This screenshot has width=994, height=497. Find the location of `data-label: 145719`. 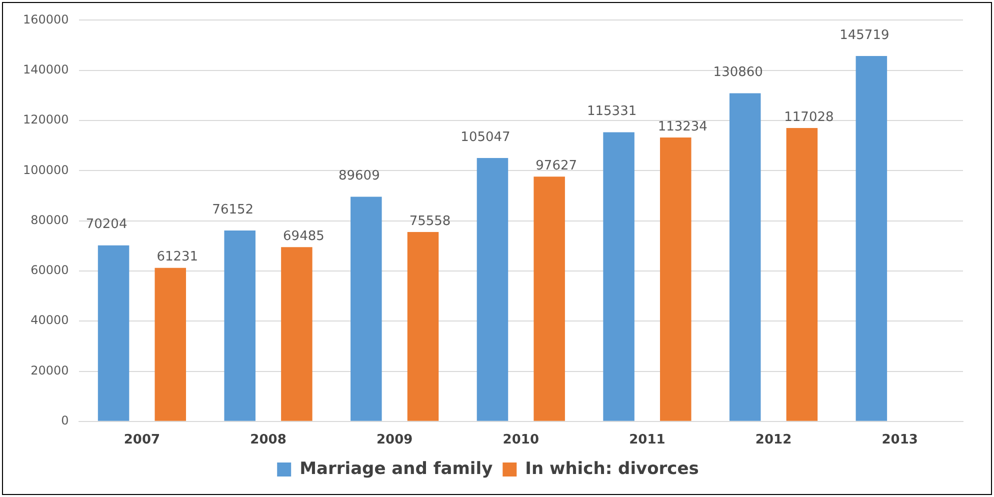

data-label: 145719 is located at coordinates (865, 35).